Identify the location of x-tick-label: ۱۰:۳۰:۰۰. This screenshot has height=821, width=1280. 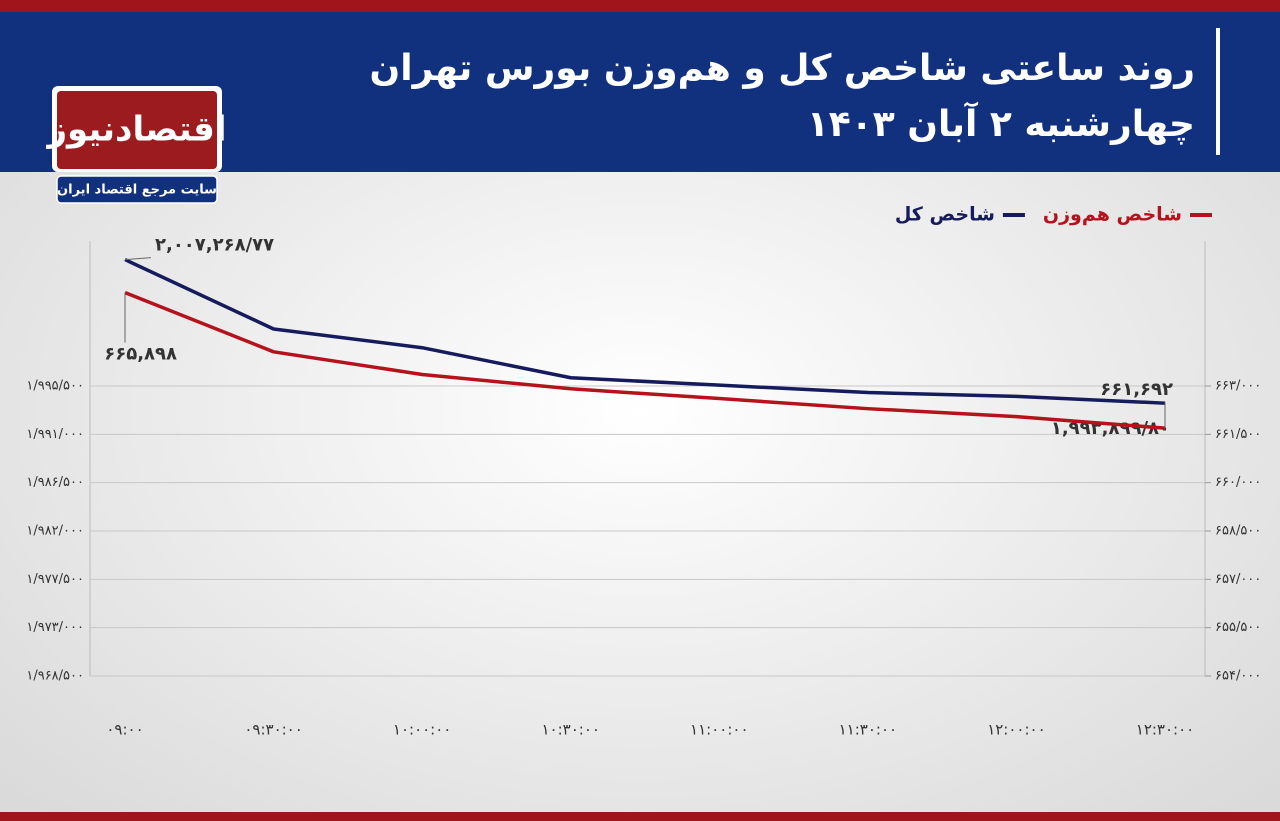
(570, 730).